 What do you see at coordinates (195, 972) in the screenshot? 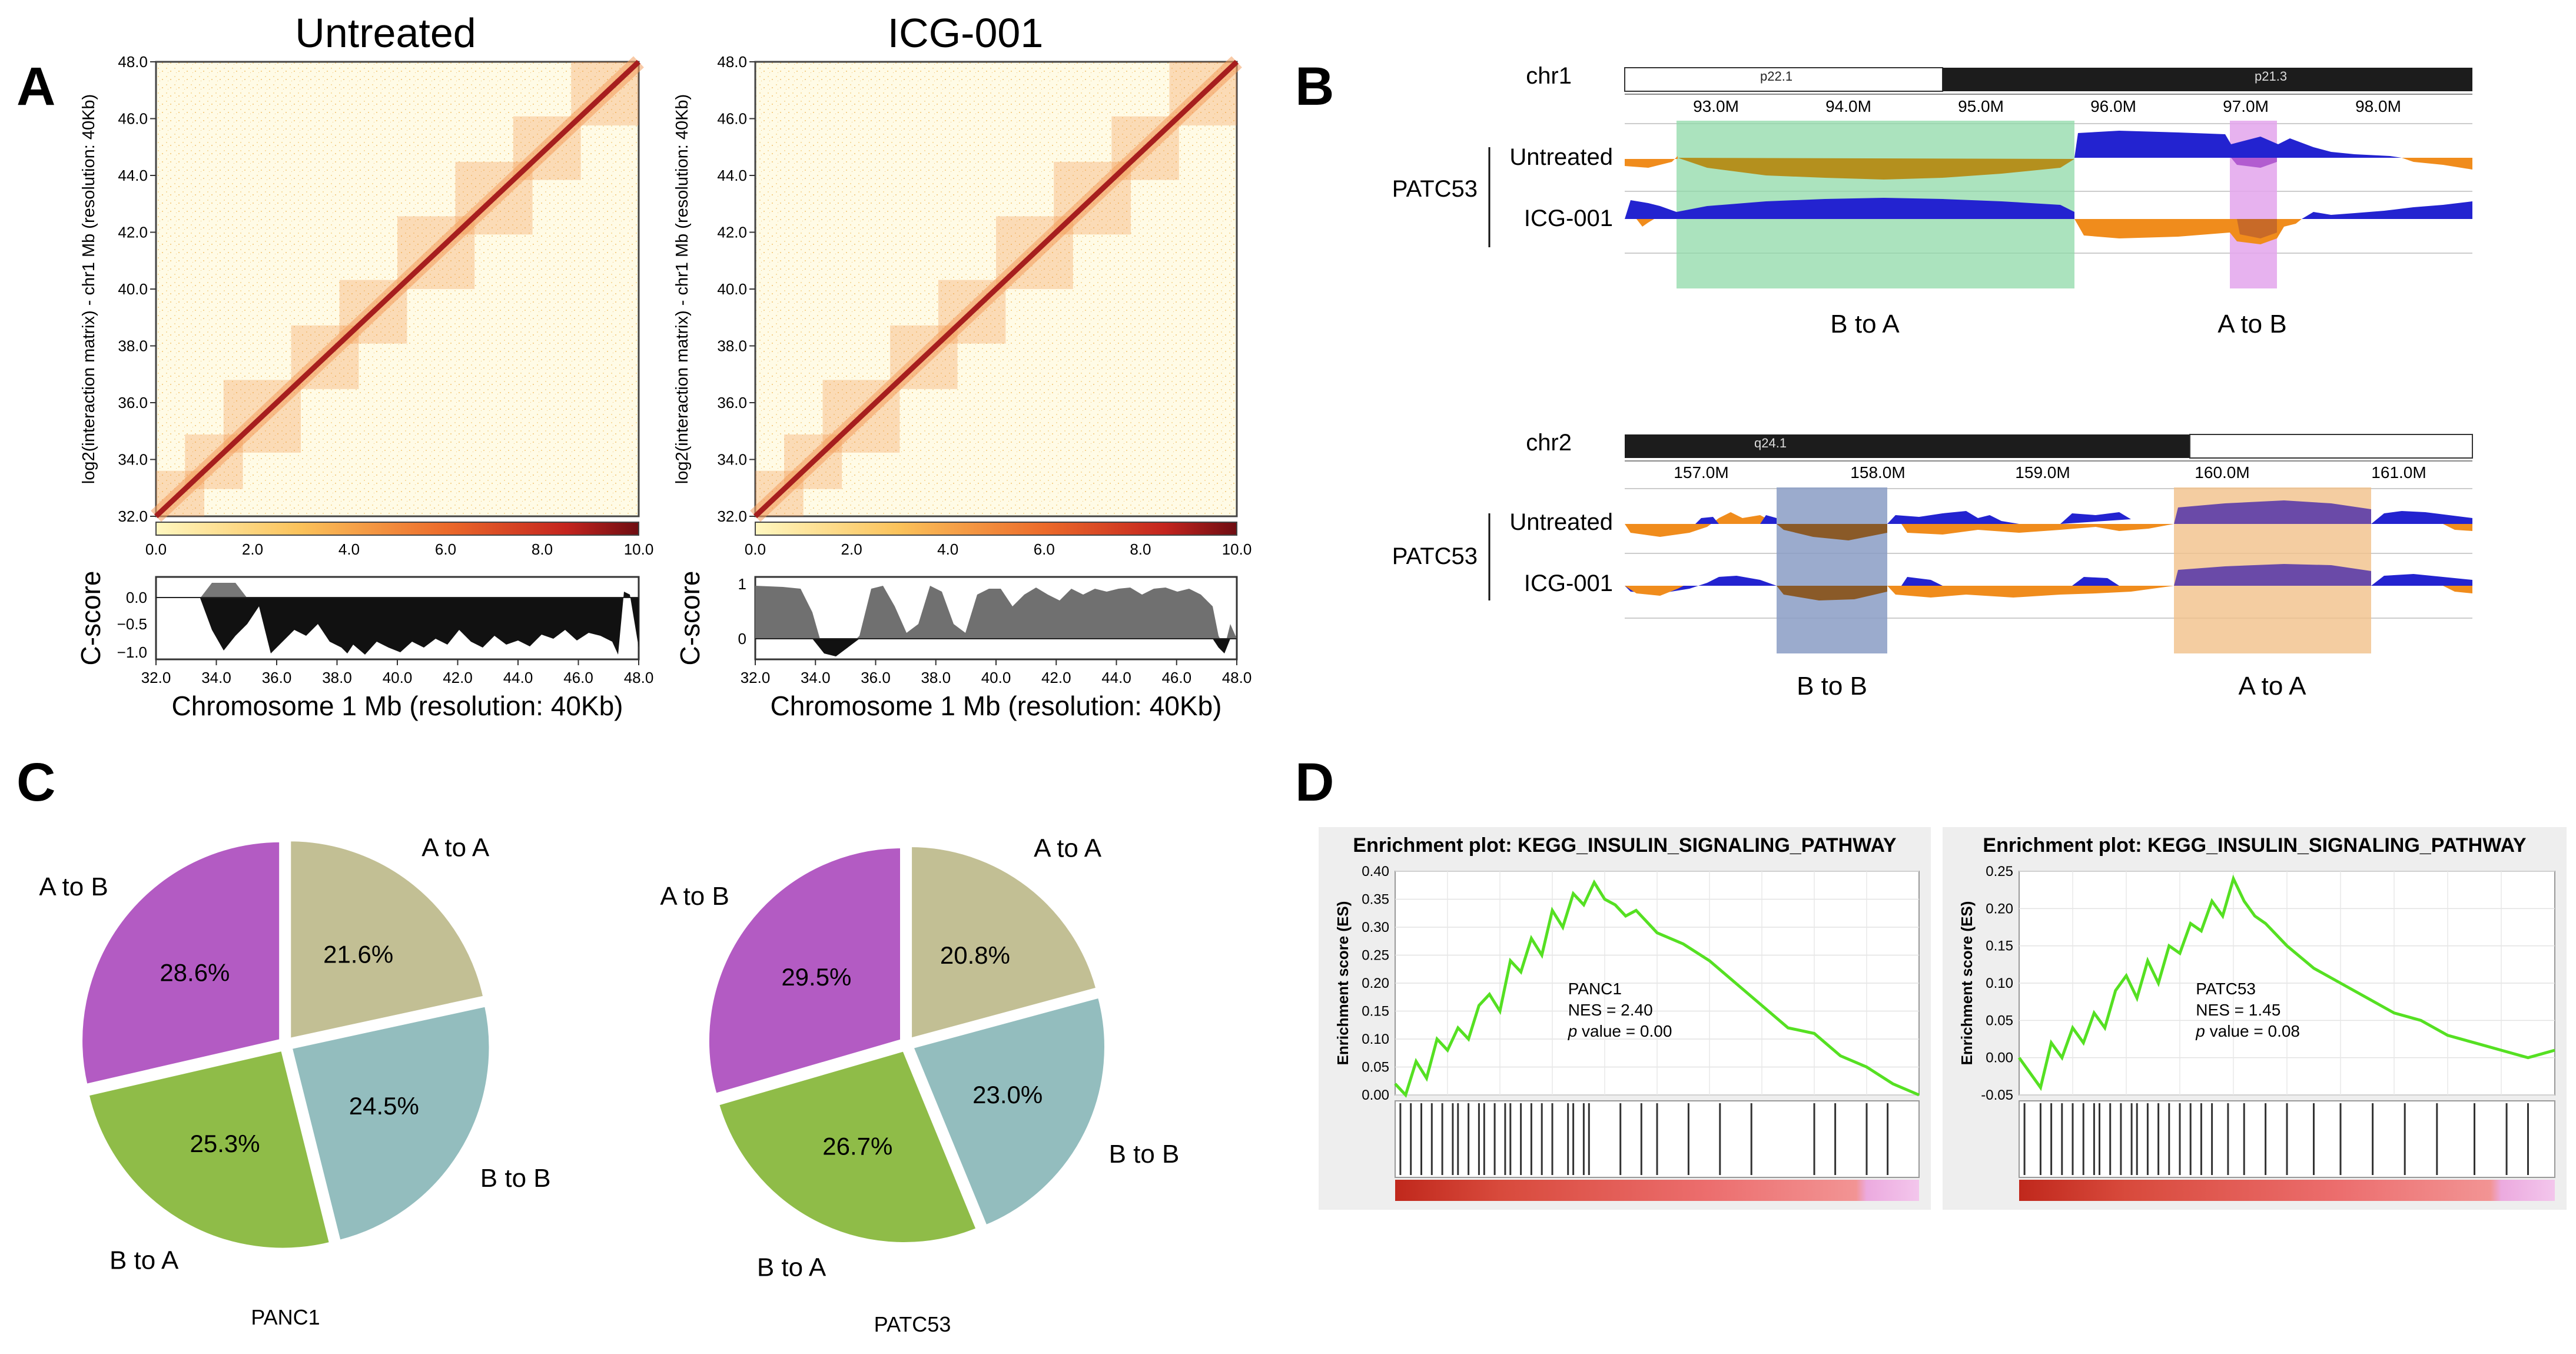
I see `pie-value-label: 28.6%` at bounding box center [195, 972].